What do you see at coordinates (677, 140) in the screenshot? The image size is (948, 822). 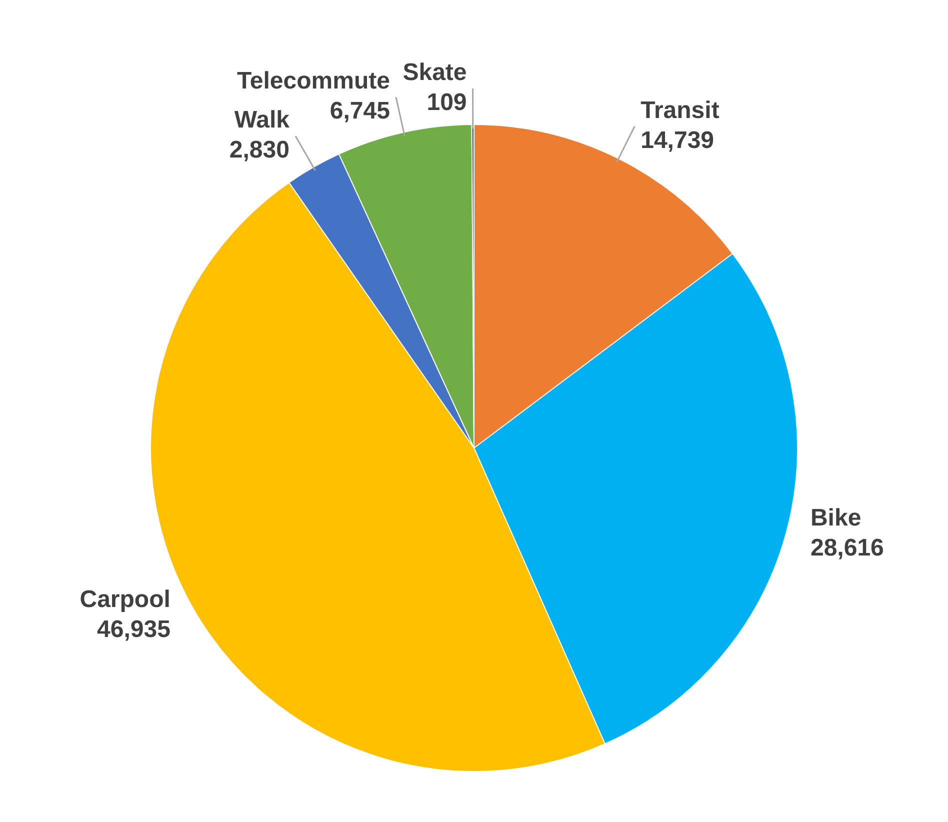 I see `data-label: 14,739` at bounding box center [677, 140].